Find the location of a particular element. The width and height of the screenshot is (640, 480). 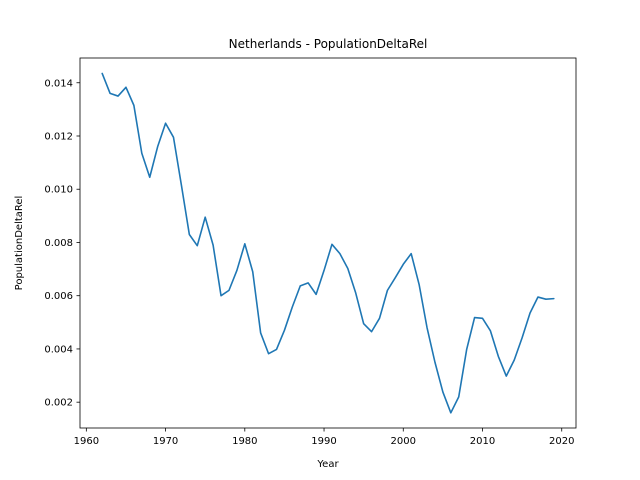

x-axis-label: Year is located at coordinates (327, 464).